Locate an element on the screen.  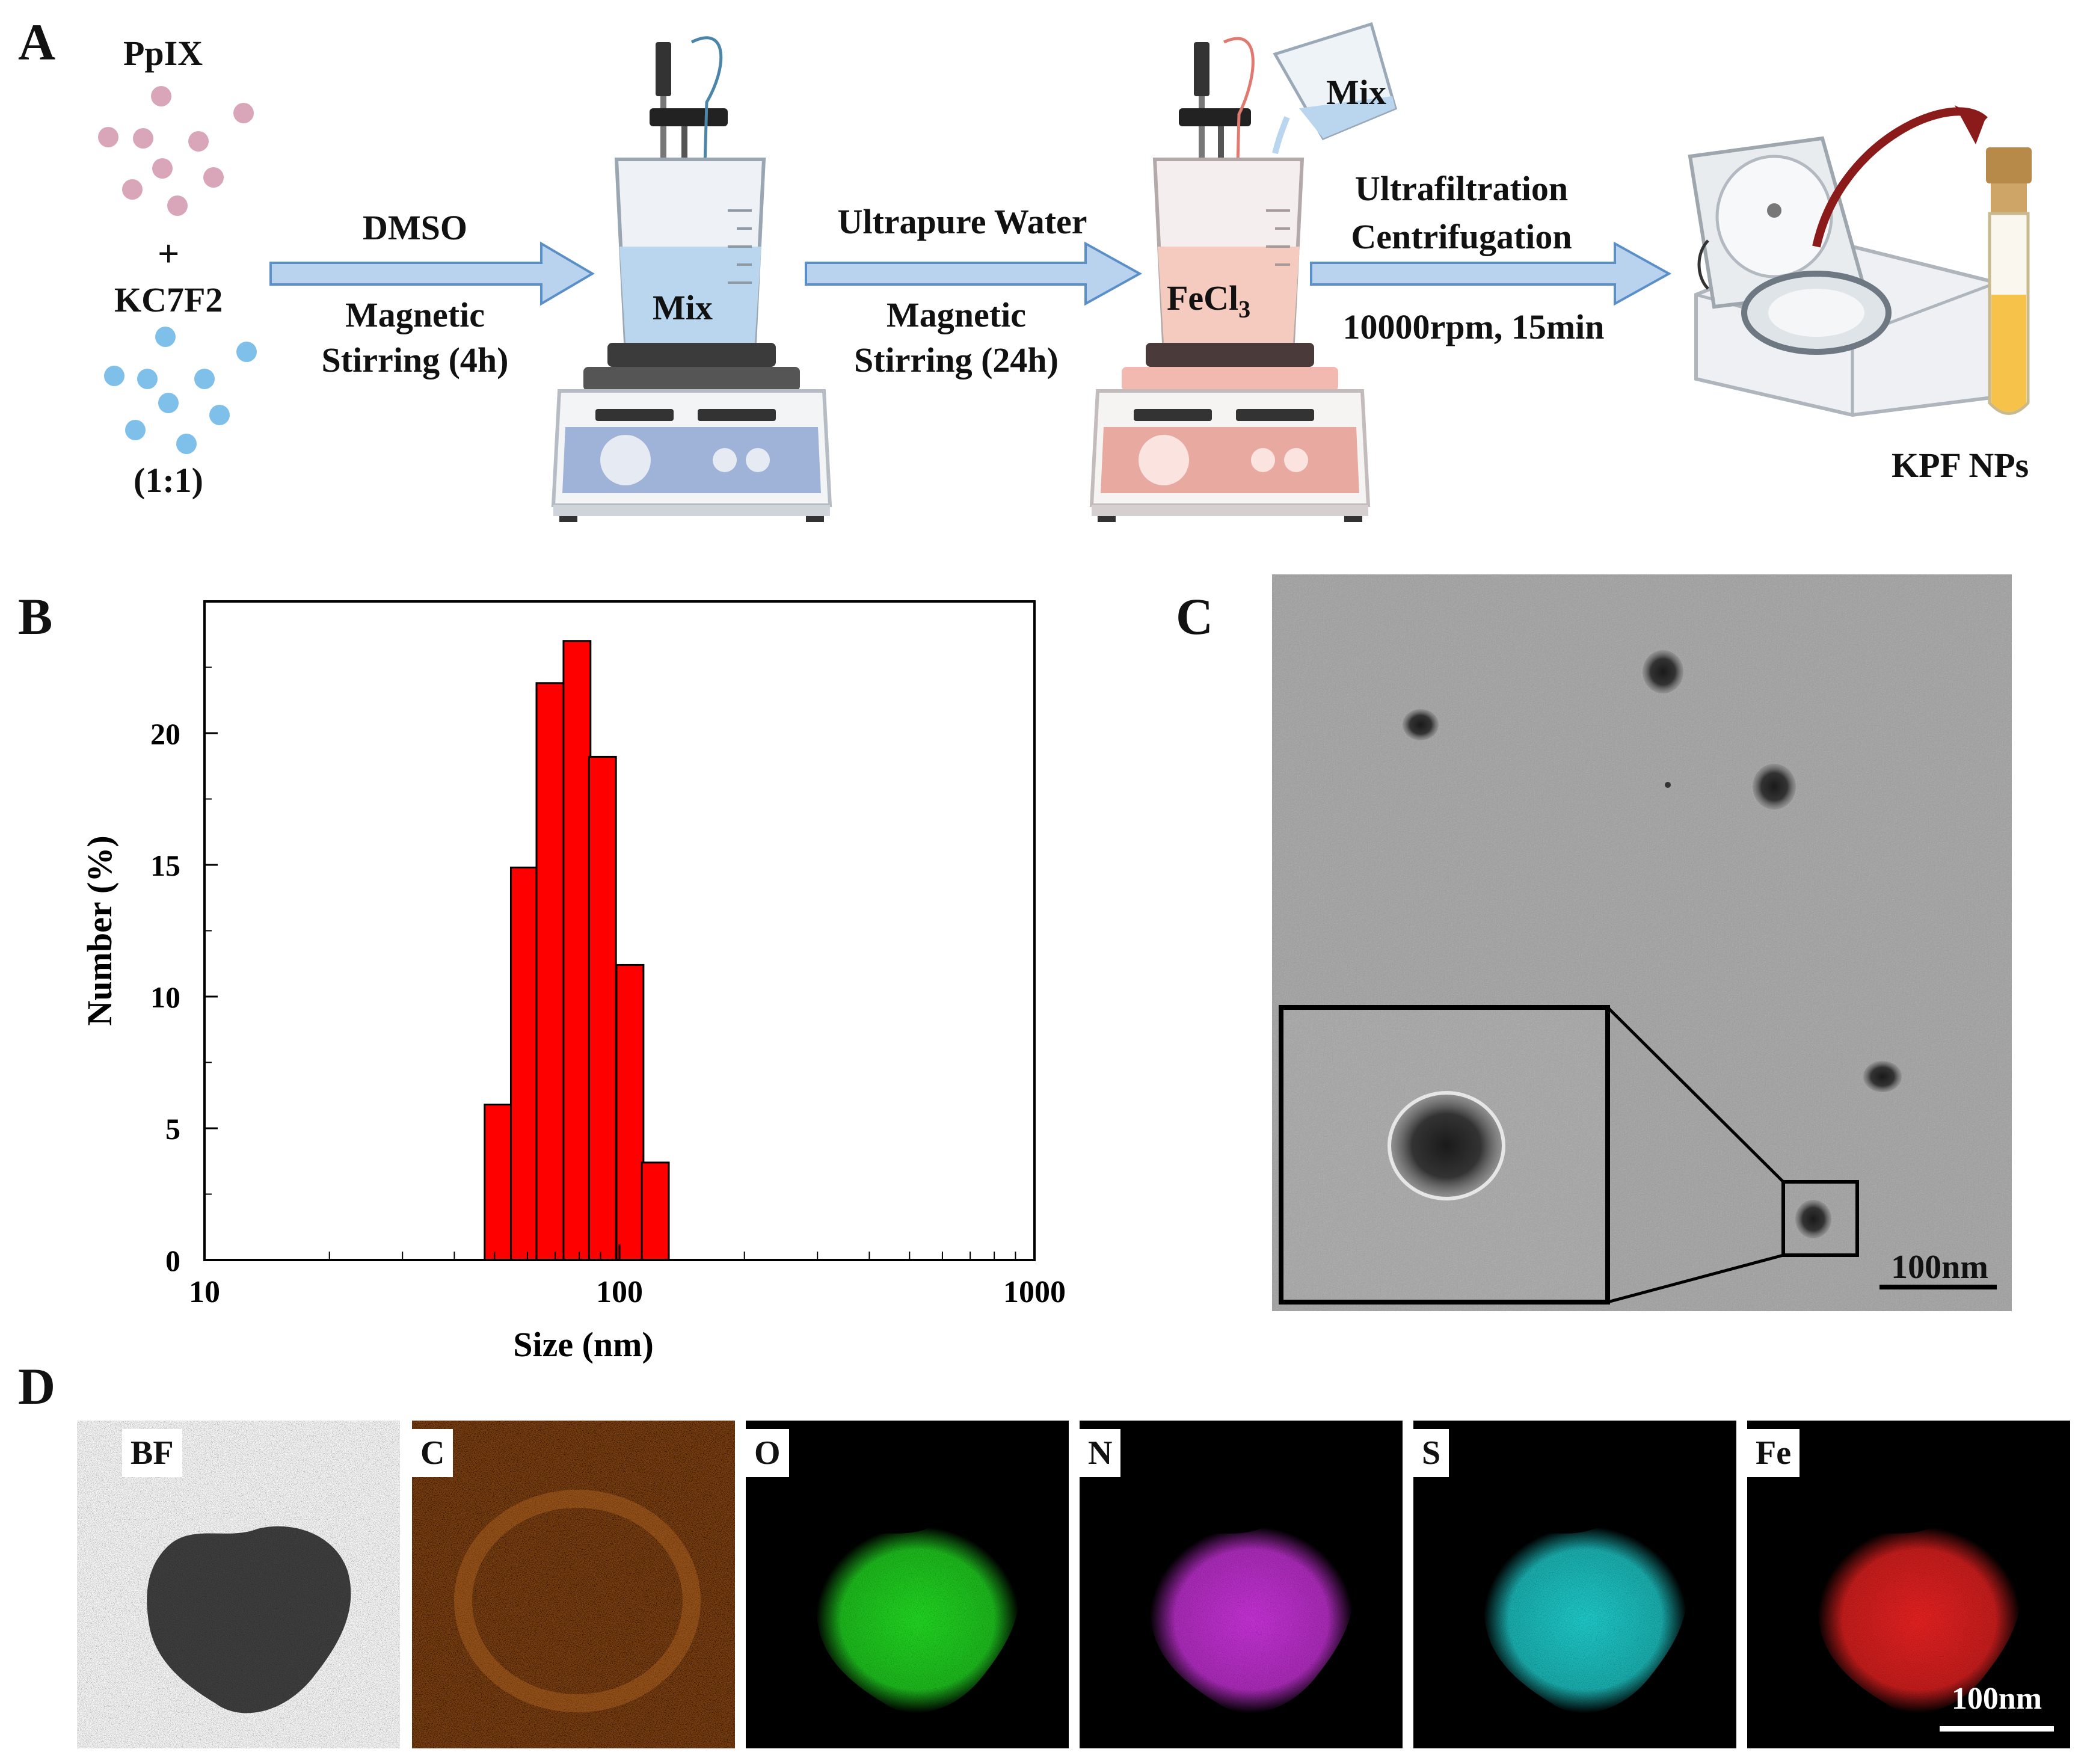
panel-label-b: B is located at coordinates (36, 617).